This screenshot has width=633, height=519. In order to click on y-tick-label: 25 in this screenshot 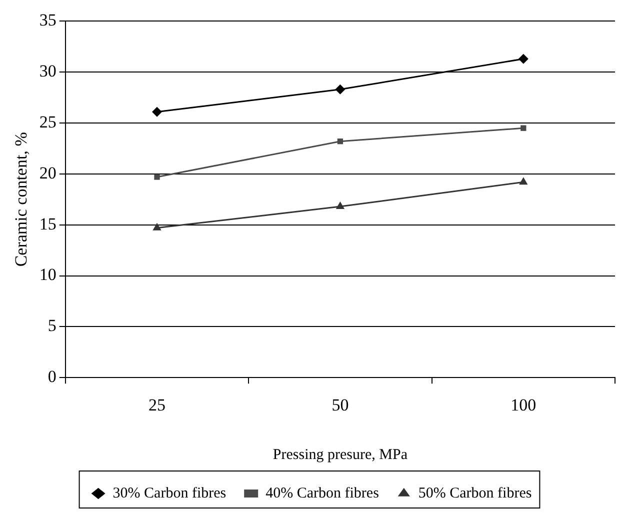, I will do `click(47, 122)`.